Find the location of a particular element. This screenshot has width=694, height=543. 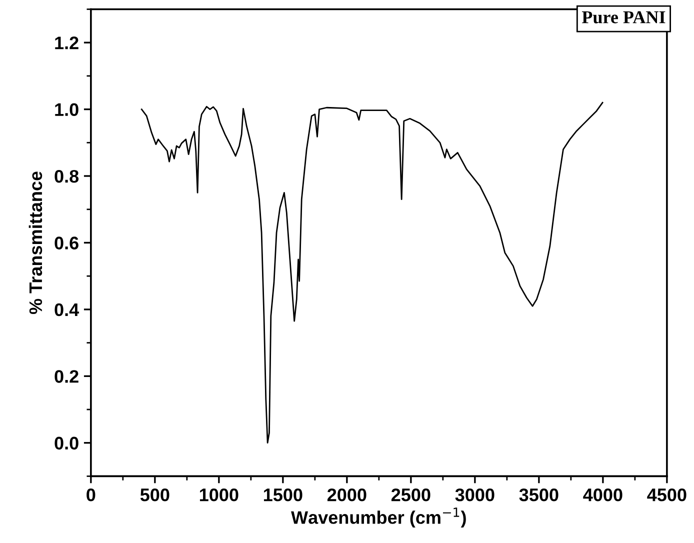

y-axis-title: % Transmittance is located at coordinates (35, 243).